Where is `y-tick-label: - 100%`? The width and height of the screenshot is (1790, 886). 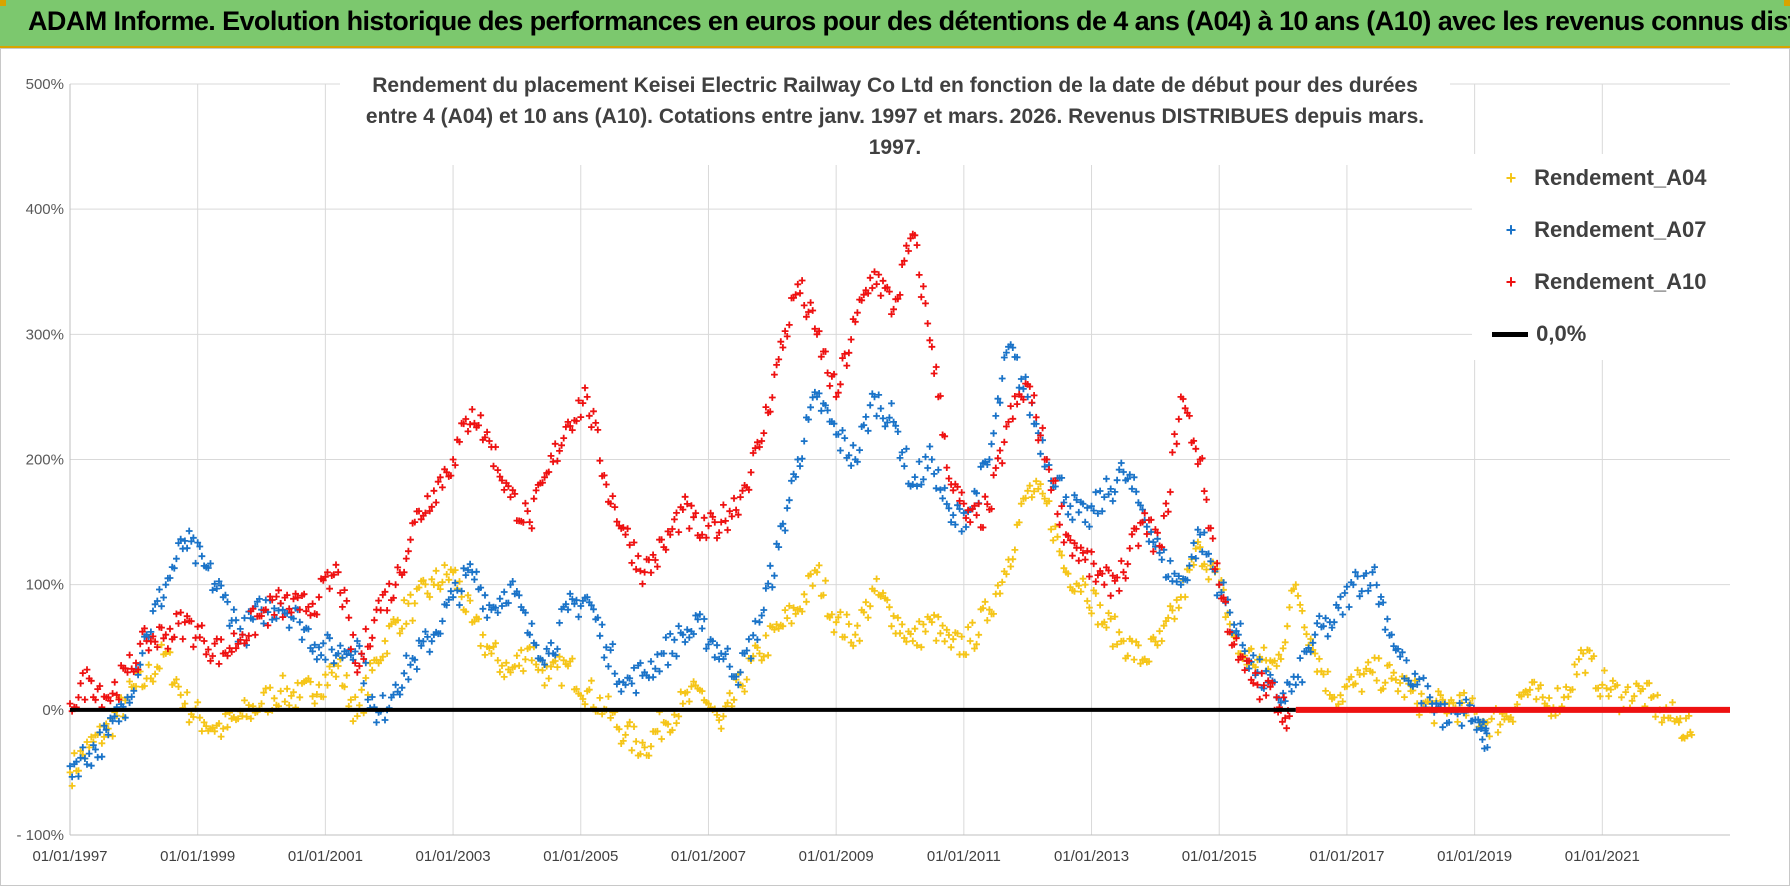
y-tick-label: - 100% is located at coordinates (40, 835).